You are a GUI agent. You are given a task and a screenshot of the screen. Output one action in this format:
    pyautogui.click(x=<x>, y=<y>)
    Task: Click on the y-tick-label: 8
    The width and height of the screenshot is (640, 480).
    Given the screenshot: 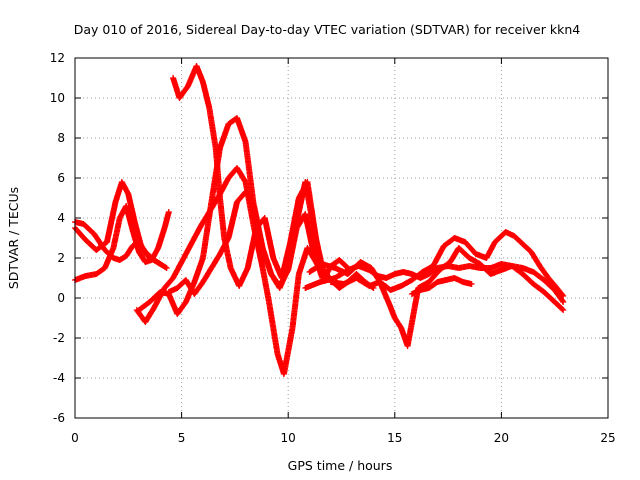 What is the action you would take?
    pyautogui.click(x=61, y=138)
    